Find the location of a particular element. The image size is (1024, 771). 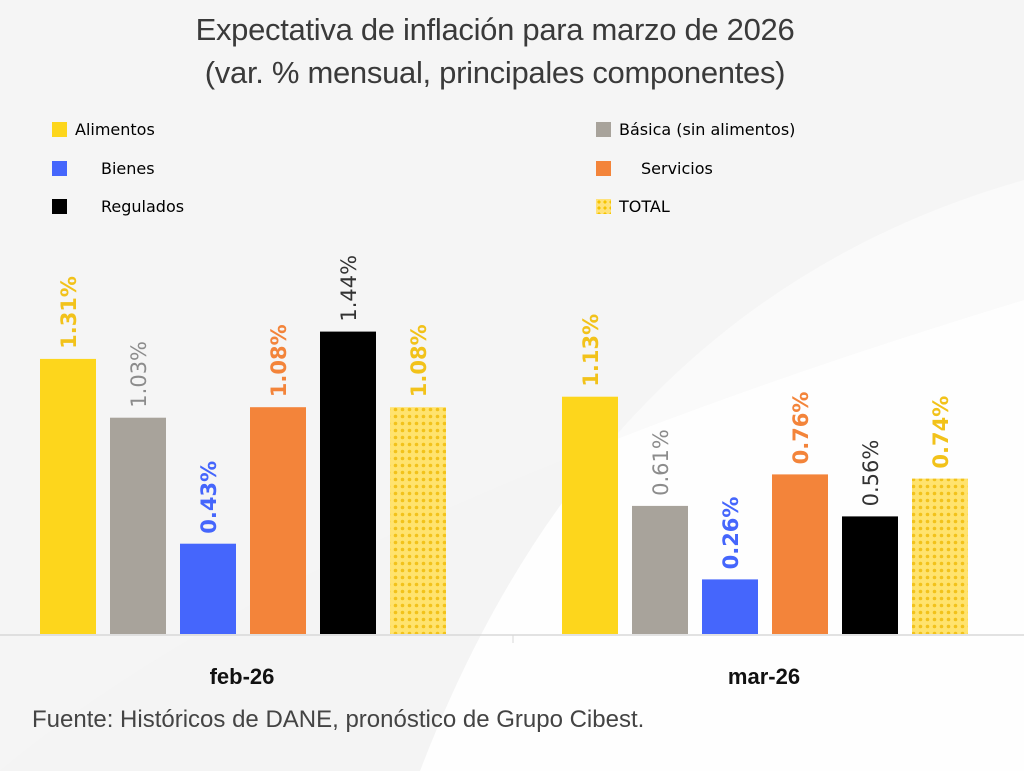

legend-item-alimentos: Alimentos is located at coordinates (103, 129).